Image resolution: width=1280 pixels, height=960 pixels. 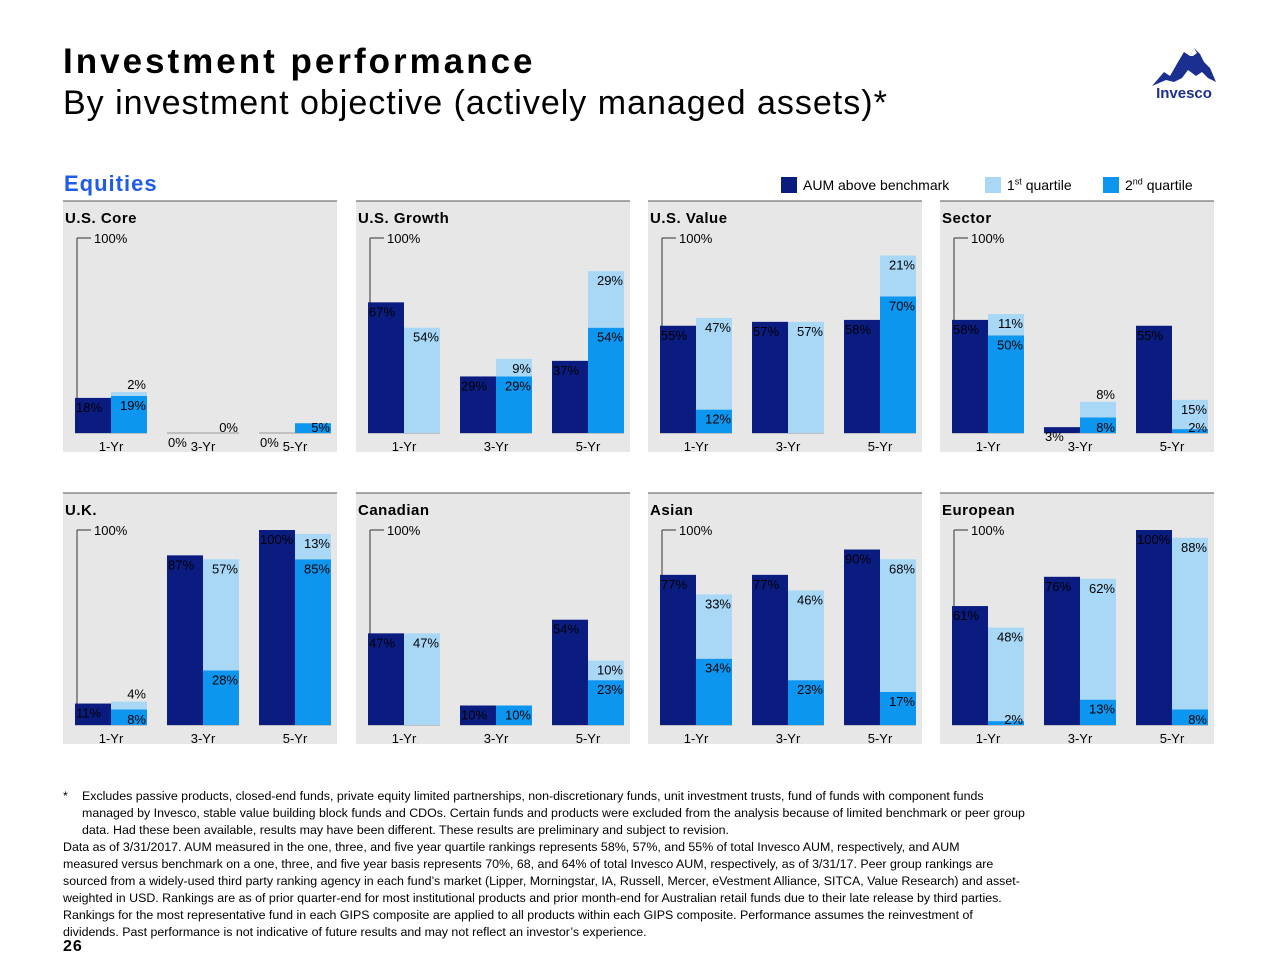 What do you see at coordinates (426, 337) in the screenshot?
I see `data-label-q1: 54%` at bounding box center [426, 337].